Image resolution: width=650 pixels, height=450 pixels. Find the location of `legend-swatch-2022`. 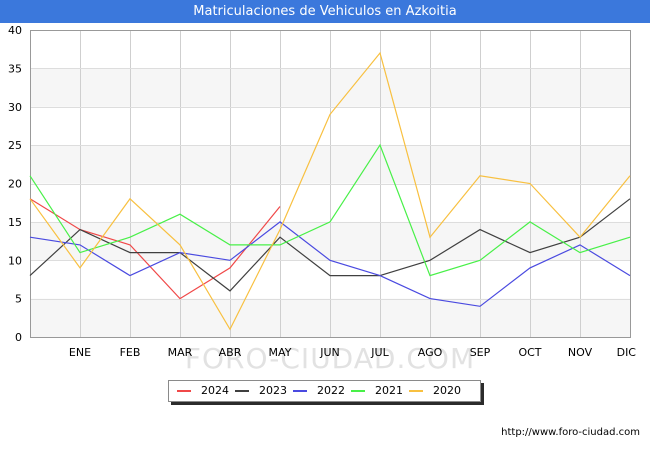

legend-swatch-2022 is located at coordinates (300, 391).